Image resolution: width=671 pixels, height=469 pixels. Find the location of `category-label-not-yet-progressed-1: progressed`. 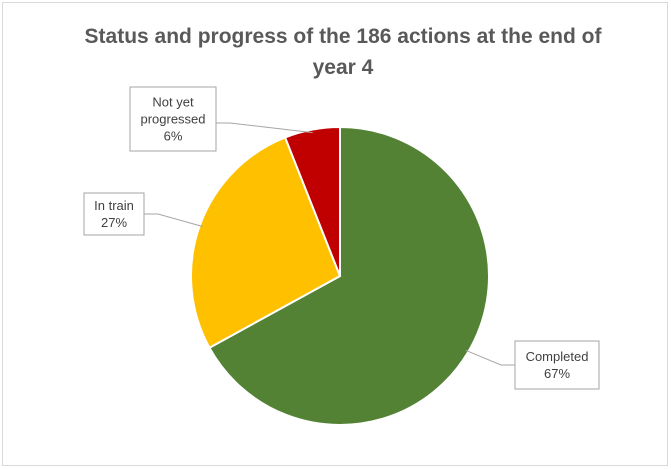

category-label-not-yet-progressed-1: progressed is located at coordinates (172, 119).